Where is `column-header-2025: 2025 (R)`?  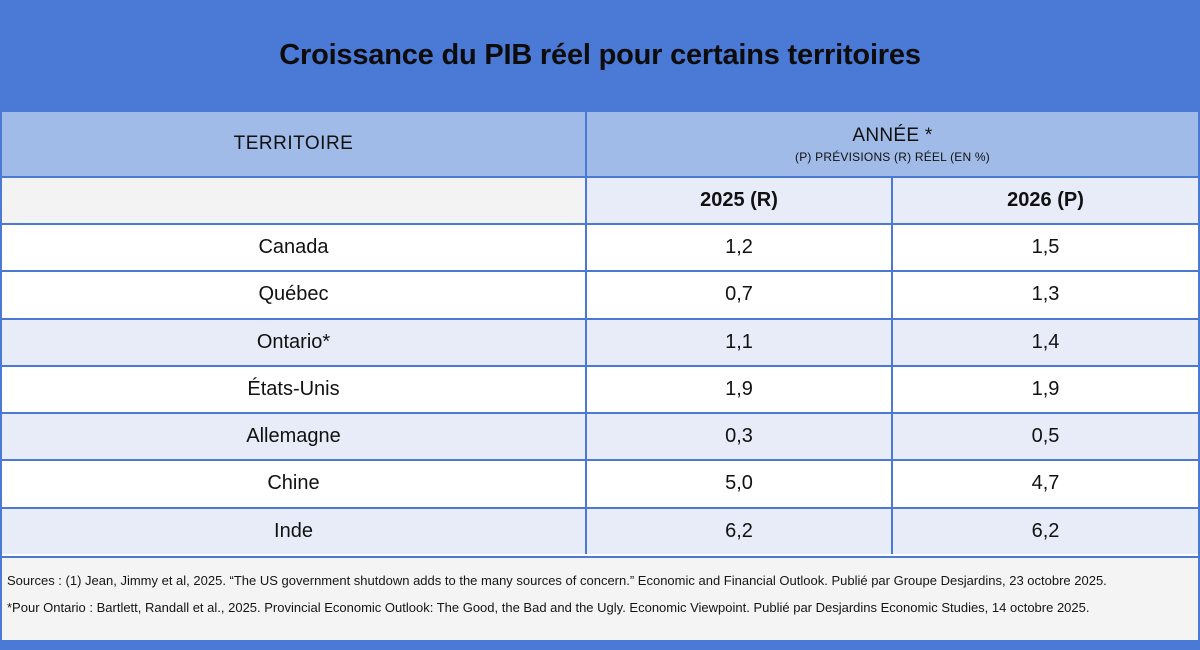
column-header-2025: 2025 (R) is located at coordinates (738, 199).